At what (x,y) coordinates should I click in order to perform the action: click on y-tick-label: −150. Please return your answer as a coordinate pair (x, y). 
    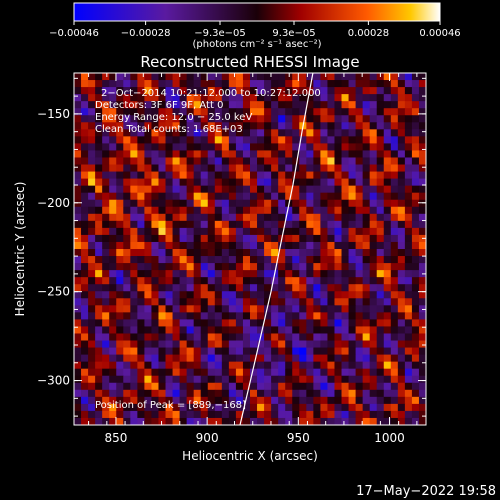
    Looking at the image, I should click on (53, 114).